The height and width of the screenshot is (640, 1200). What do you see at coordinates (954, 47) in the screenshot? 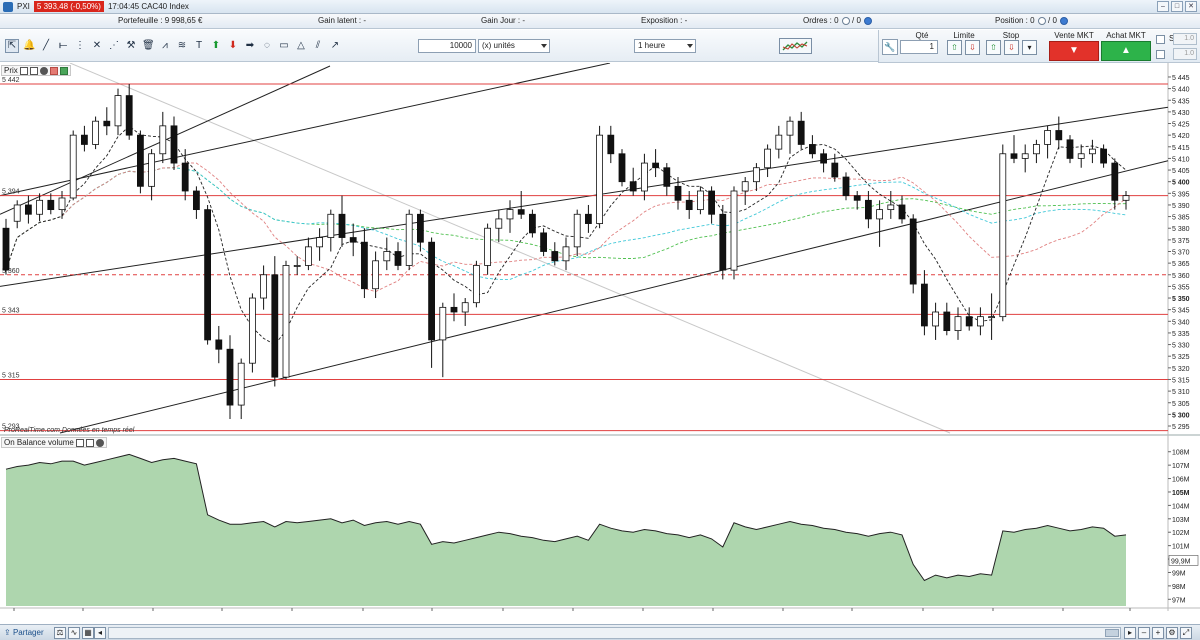
I see `limit-buy-button: ⇧` at bounding box center [954, 47].